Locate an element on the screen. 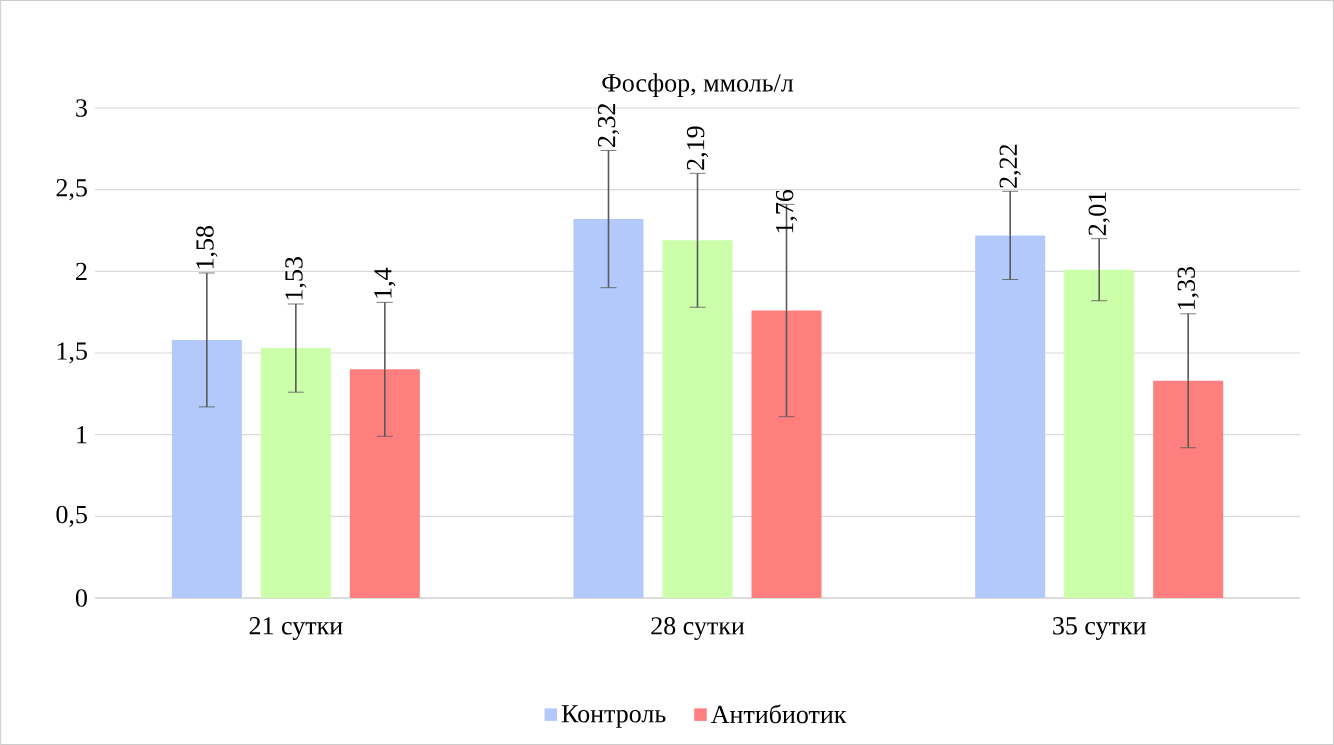 This screenshot has width=1334, height=745. legend-label: Антибиотик is located at coordinates (779, 714).